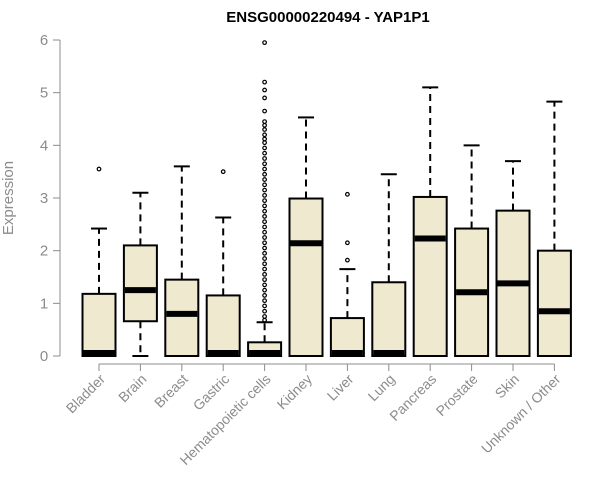 The image size is (600, 500). What do you see at coordinates (472, 250) in the screenshot?
I see `box-prostate` at bounding box center [472, 250].